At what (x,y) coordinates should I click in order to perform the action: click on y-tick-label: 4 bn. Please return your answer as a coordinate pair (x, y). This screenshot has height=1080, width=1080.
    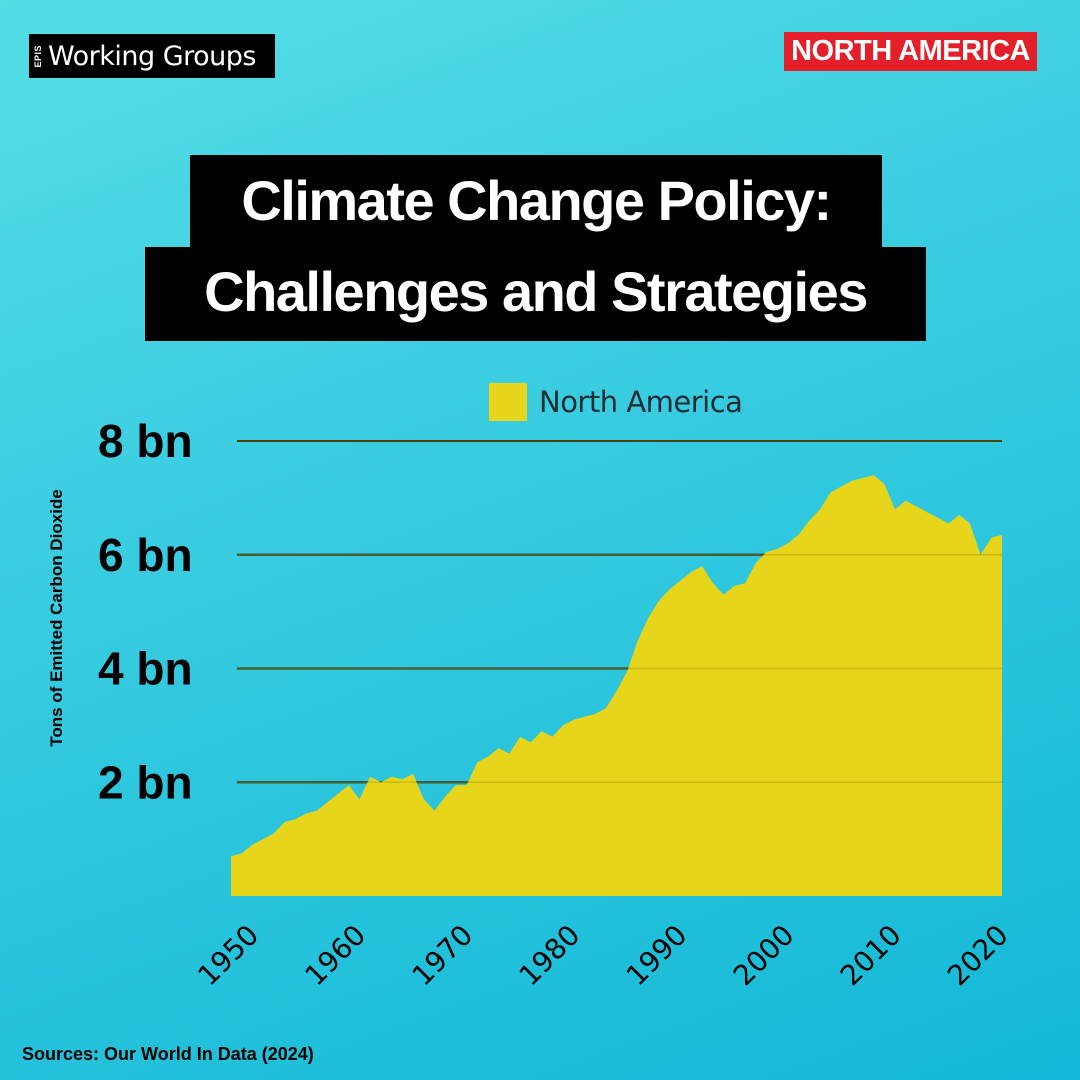
    Looking at the image, I should click on (145, 669).